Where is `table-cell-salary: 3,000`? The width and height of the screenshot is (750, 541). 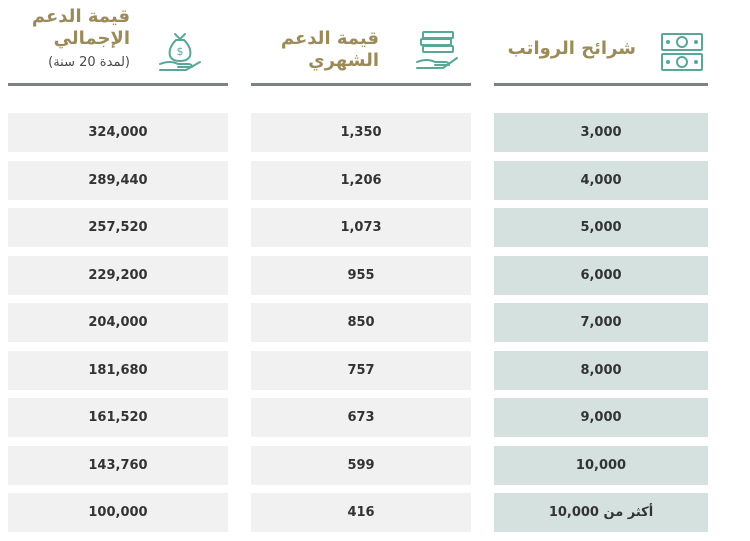 table-cell-salary: 3,000 is located at coordinates (601, 132).